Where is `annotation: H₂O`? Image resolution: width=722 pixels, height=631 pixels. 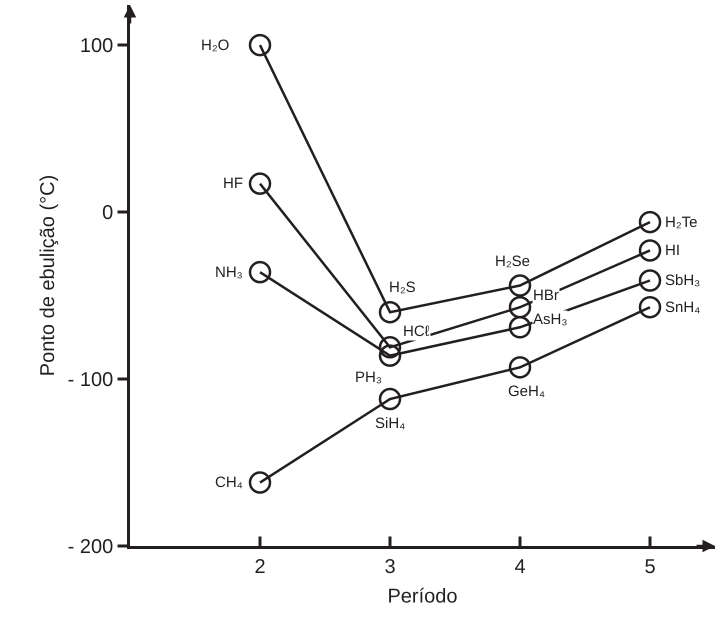
annotation: H₂O is located at coordinates (215, 45).